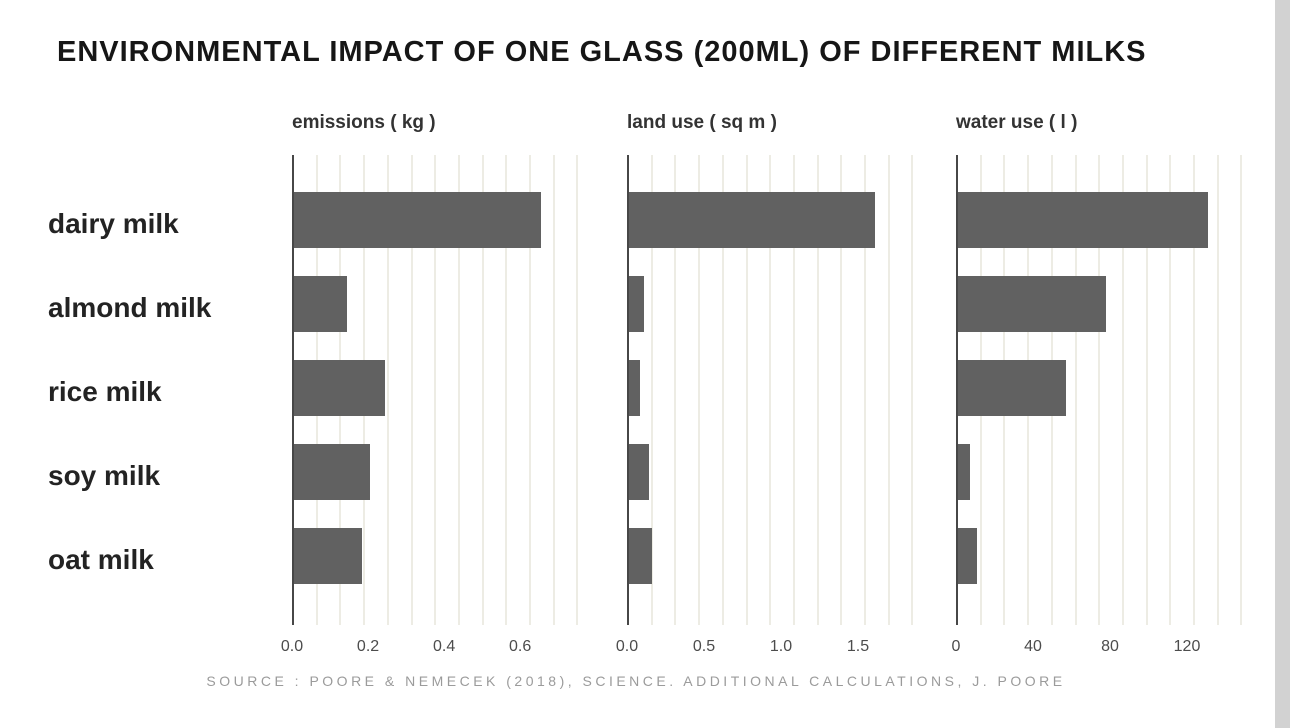  Describe the element at coordinates (781, 646) in the screenshot. I see `x-tick-label: 1.0` at that location.